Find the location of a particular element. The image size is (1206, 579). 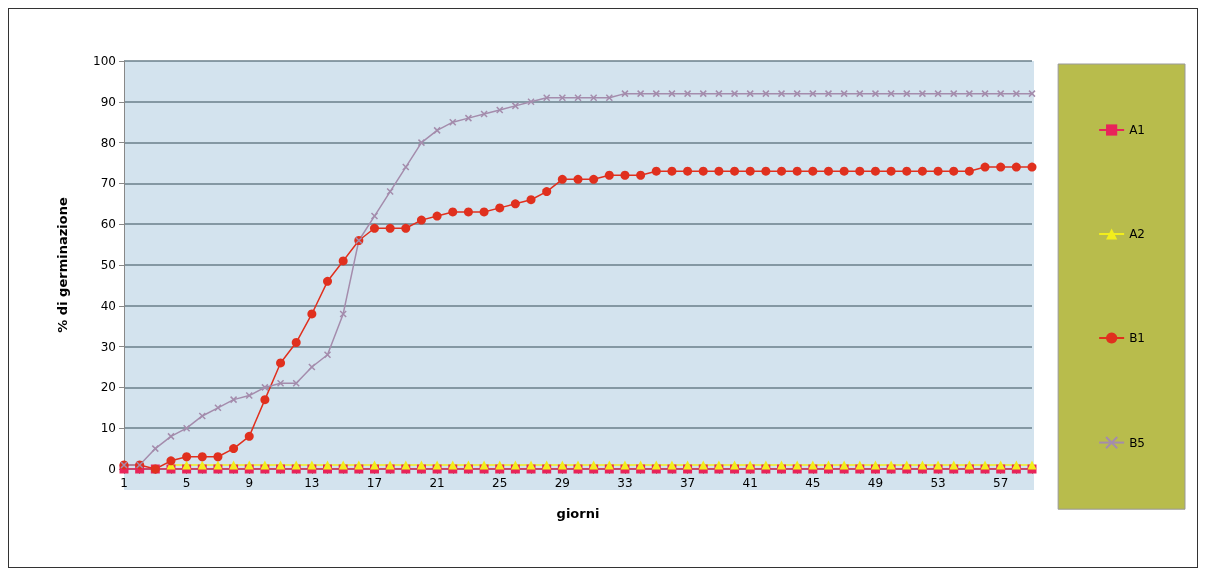

x-tick-label: 17 is located at coordinates (374, 483).